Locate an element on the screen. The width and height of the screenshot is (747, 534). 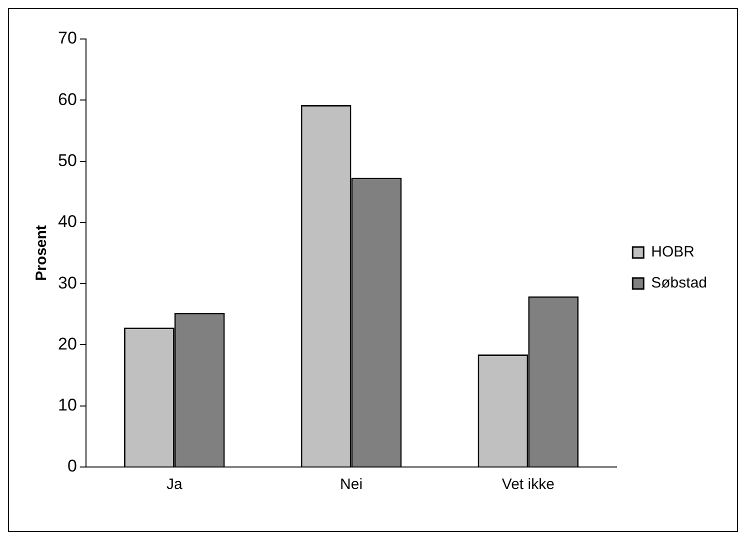
x-tick-label: Nei is located at coordinates (351, 485).